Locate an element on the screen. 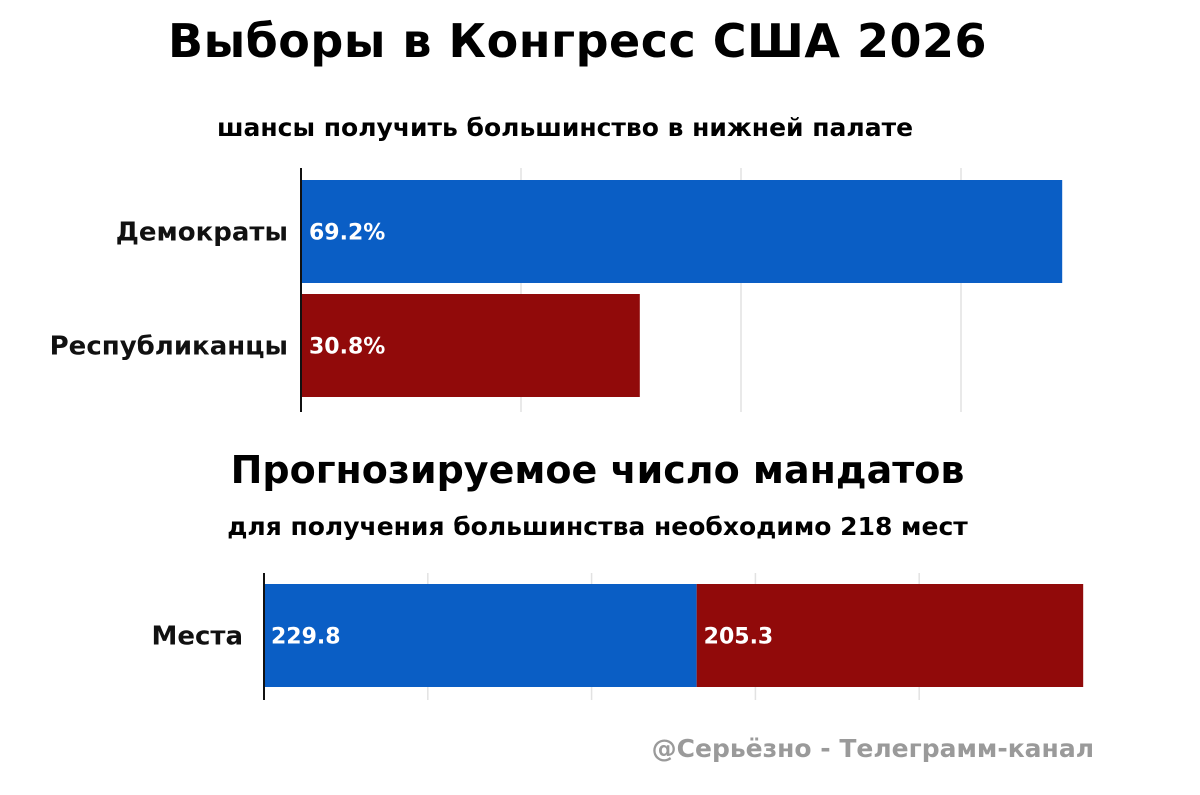  chart2-value-label-1: 205.3 is located at coordinates (739, 637).